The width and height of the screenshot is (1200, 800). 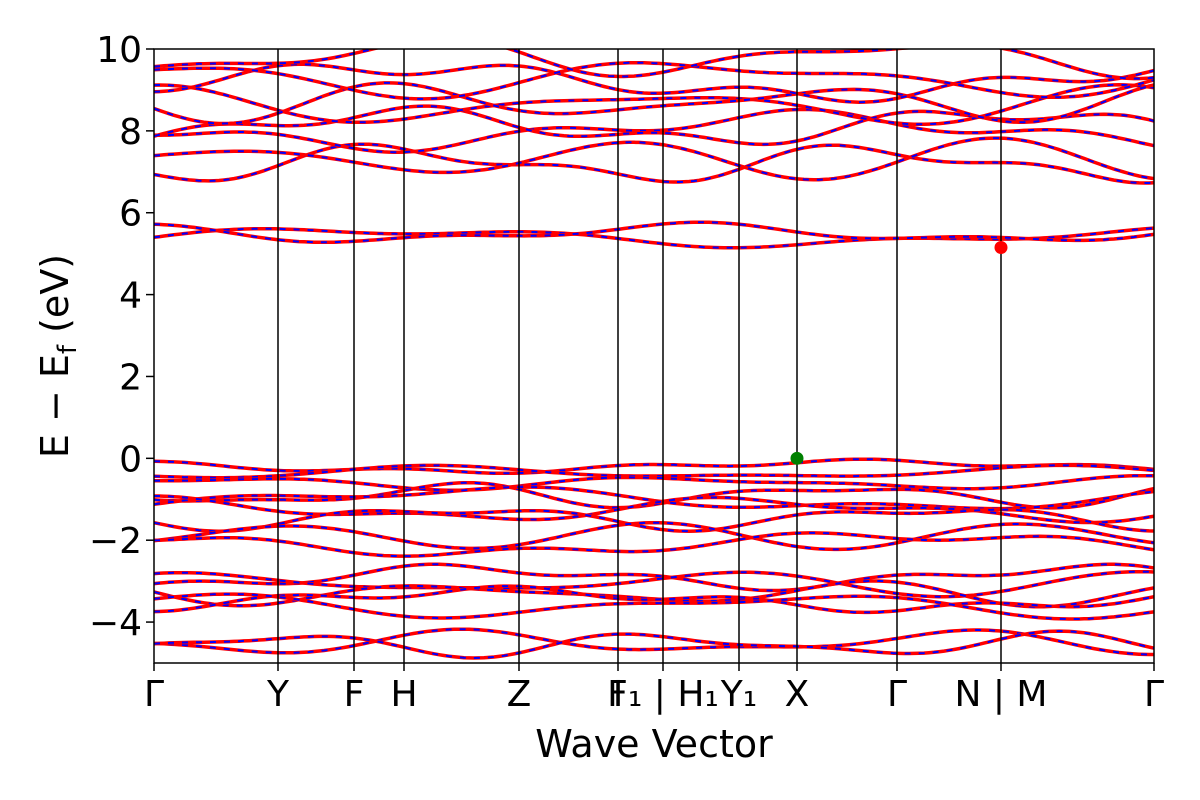 What do you see at coordinates (115, 541) in the screenshot?
I see `y-tick-label: −2` at bounding box center [115, 541].